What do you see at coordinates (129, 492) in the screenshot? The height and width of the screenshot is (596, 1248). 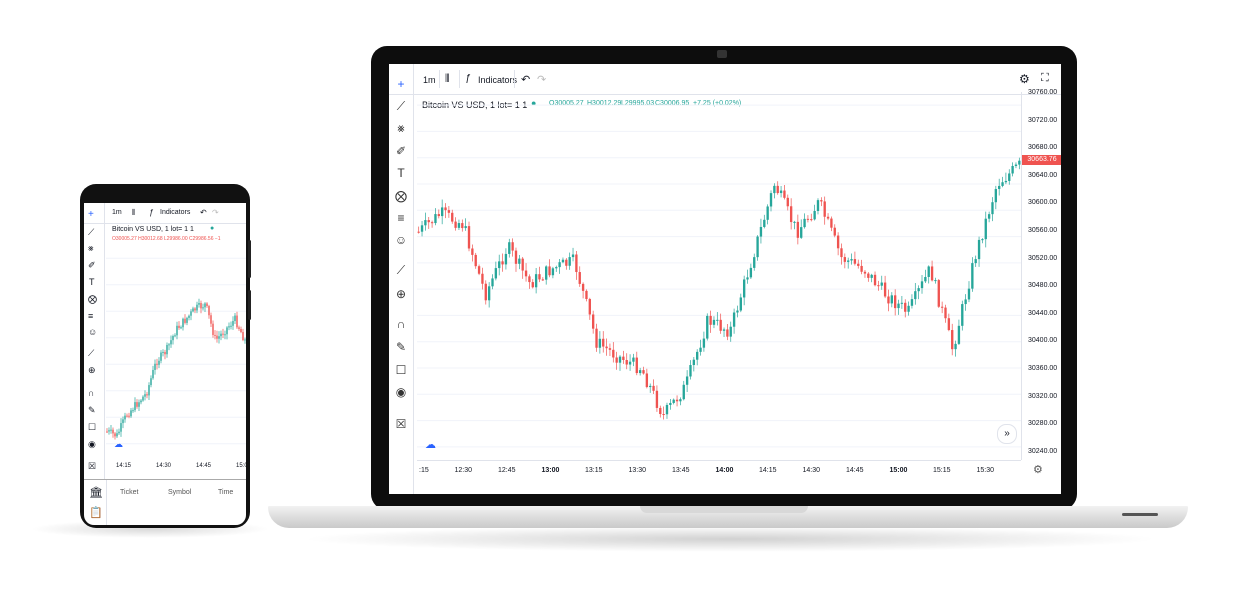 I see `tab-ticket: Ticket` at bounding box center [129, 492].